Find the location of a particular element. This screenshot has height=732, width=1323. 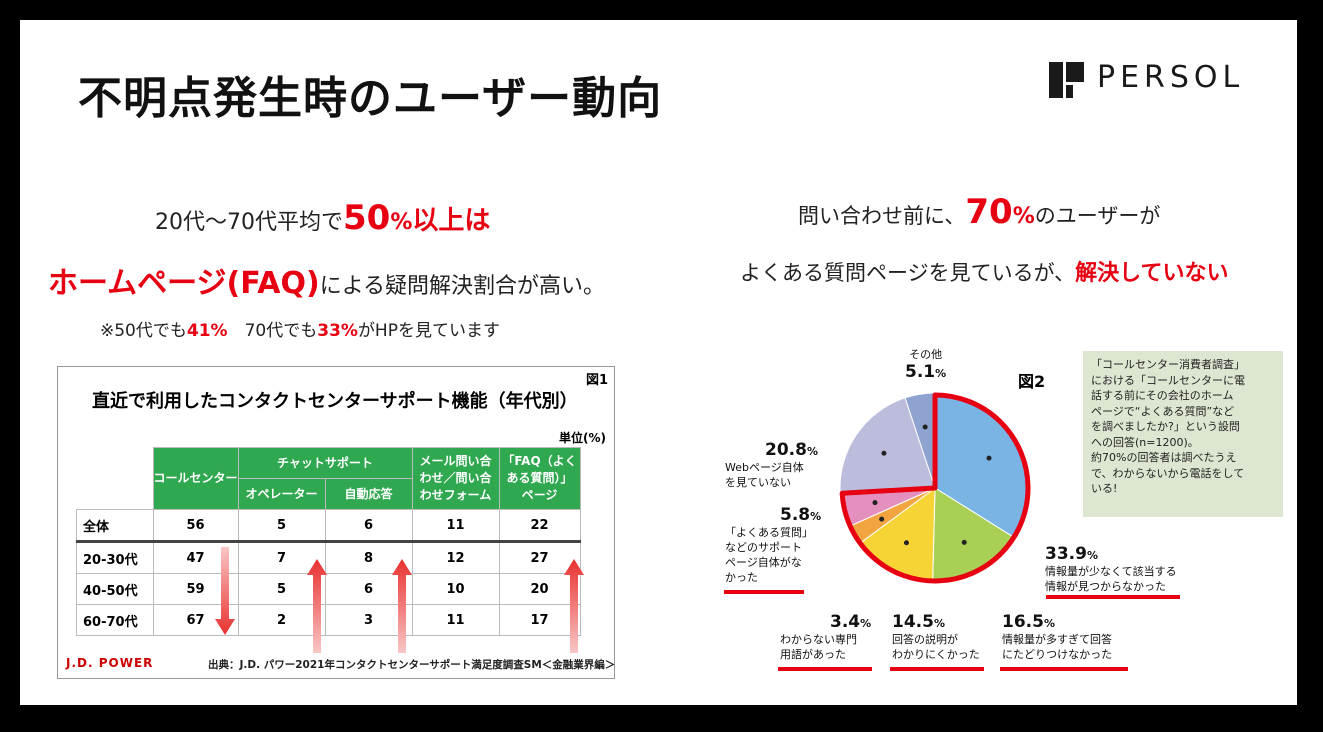

slice-value: 16.5 is located at coordinates (1023, 622).